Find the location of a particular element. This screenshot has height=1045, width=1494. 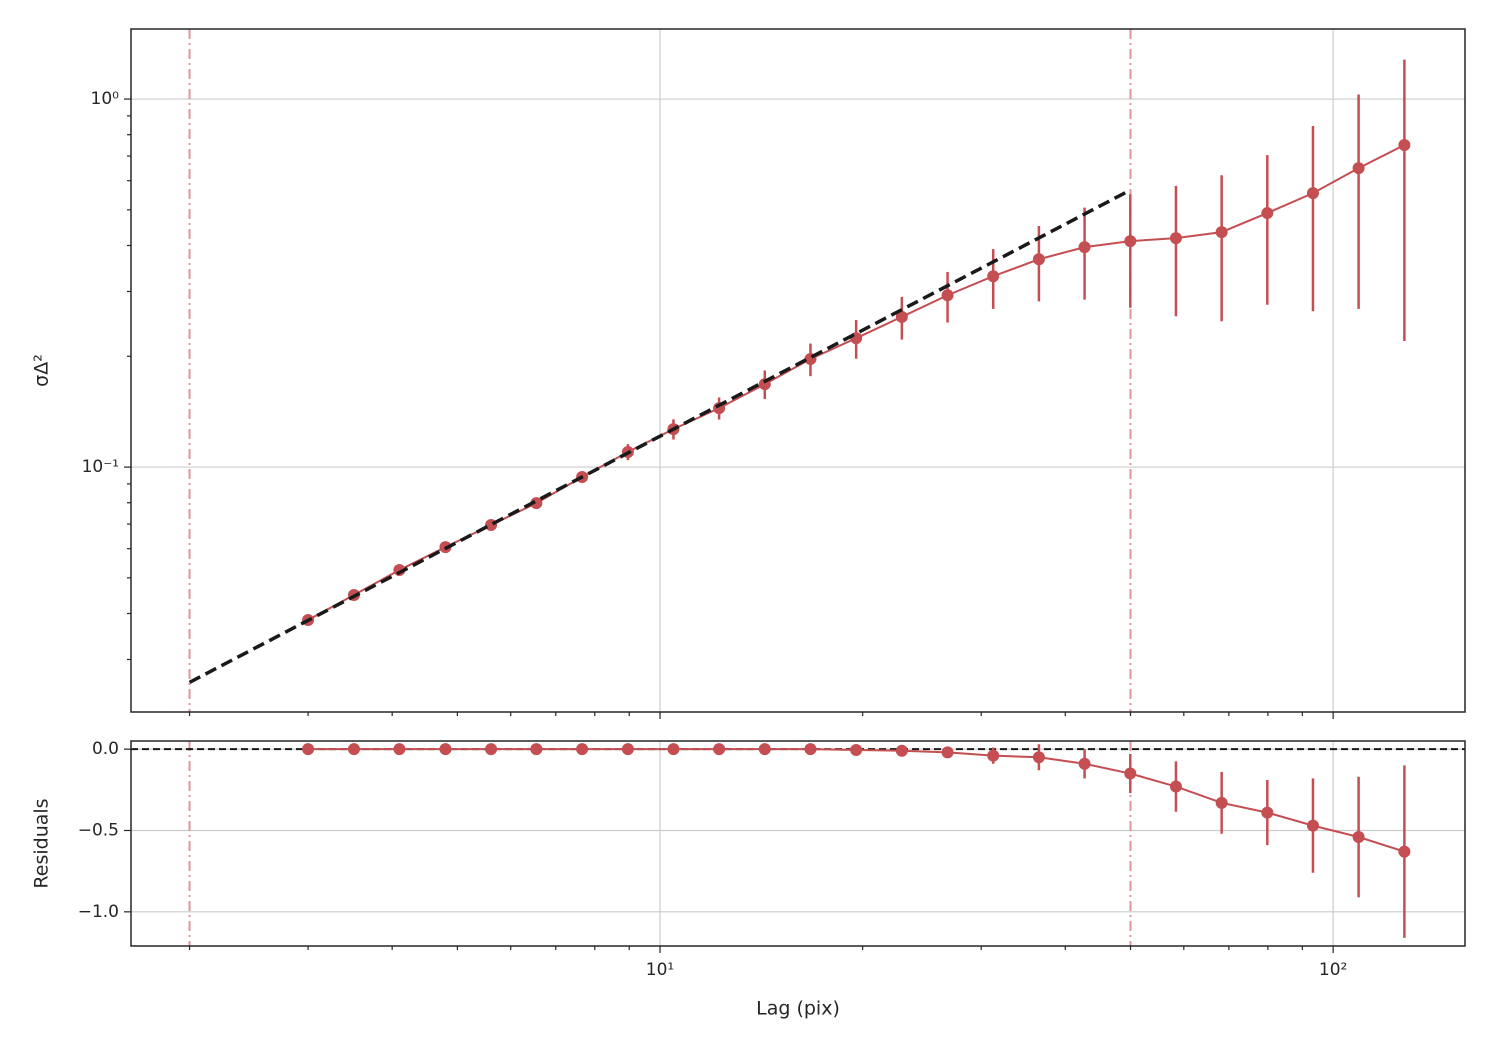

y-axis-label: Residuals is located at coordinates (42, 843).